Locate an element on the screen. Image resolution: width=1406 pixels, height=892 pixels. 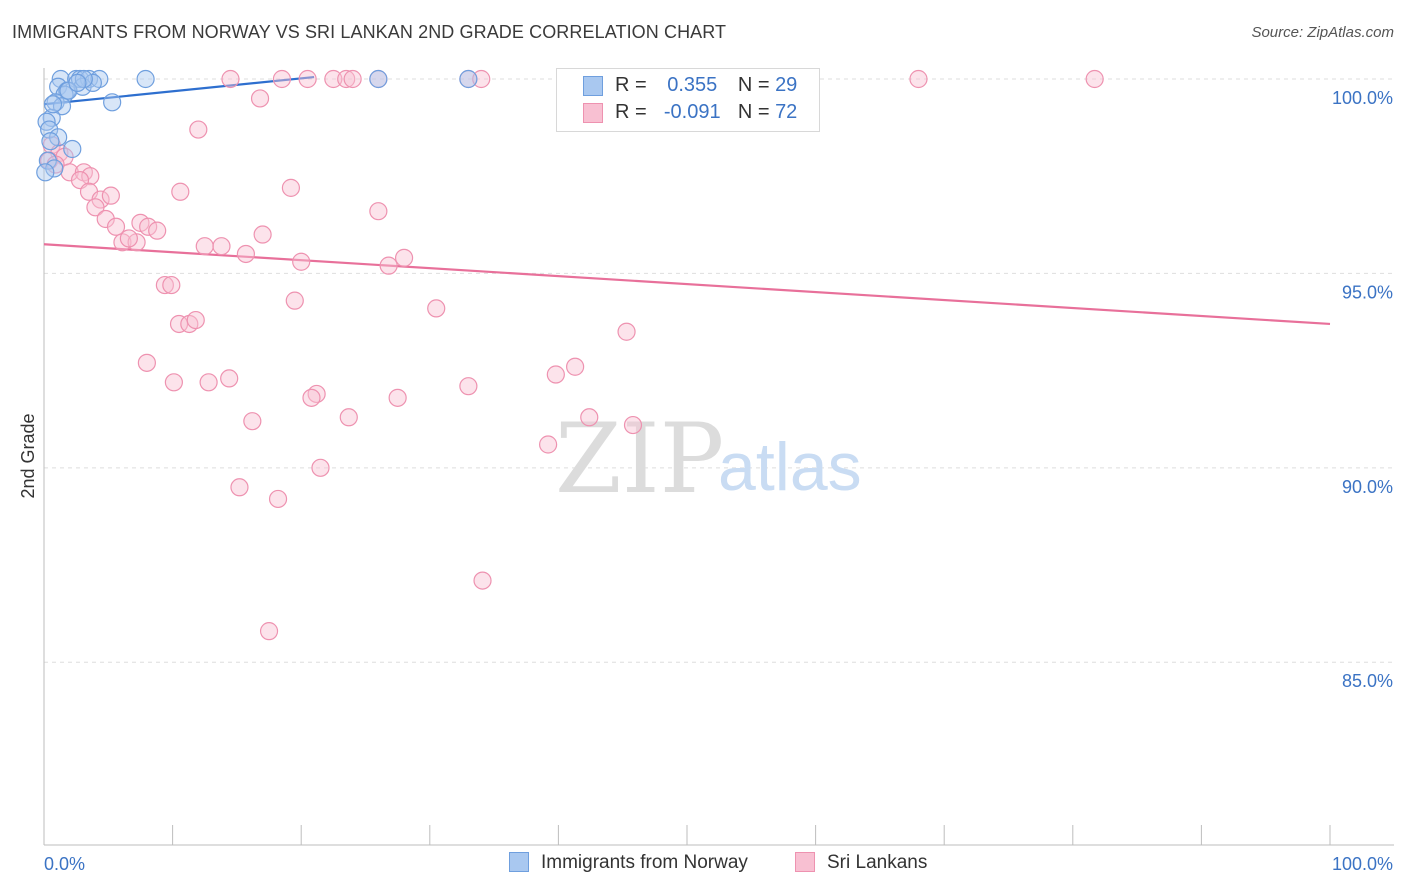
trend-line-norway is located at coordinates (179, 90).